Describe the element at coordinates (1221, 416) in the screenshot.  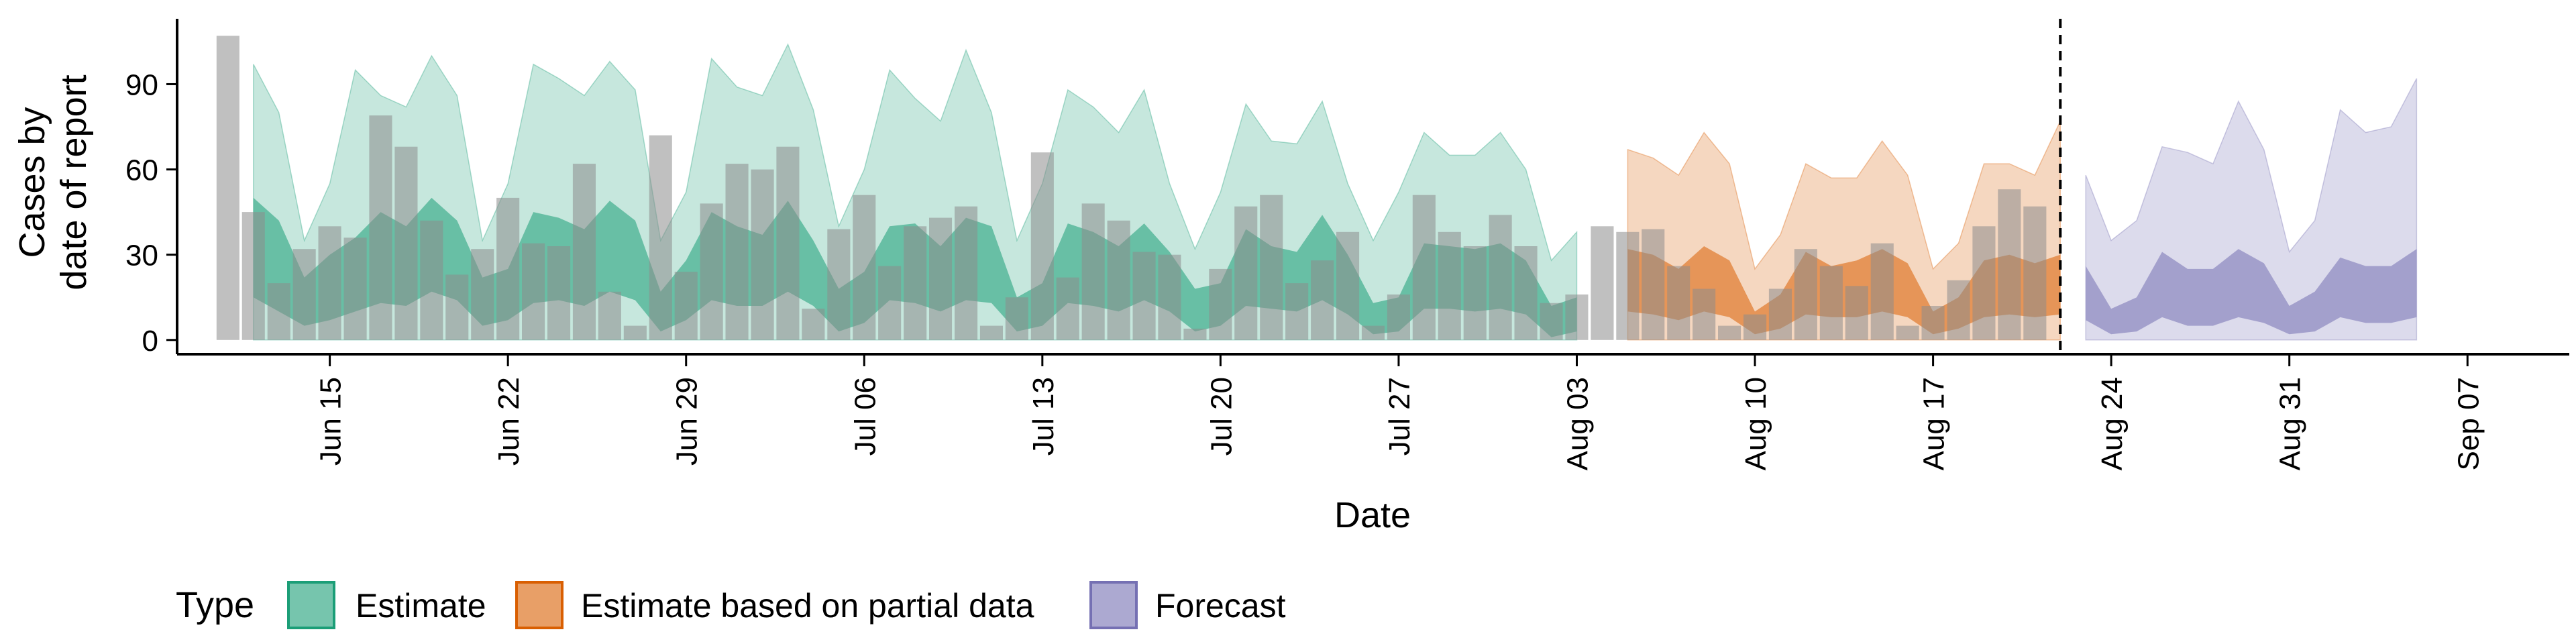
I see `x-tick-label: Jul 20` at that location.